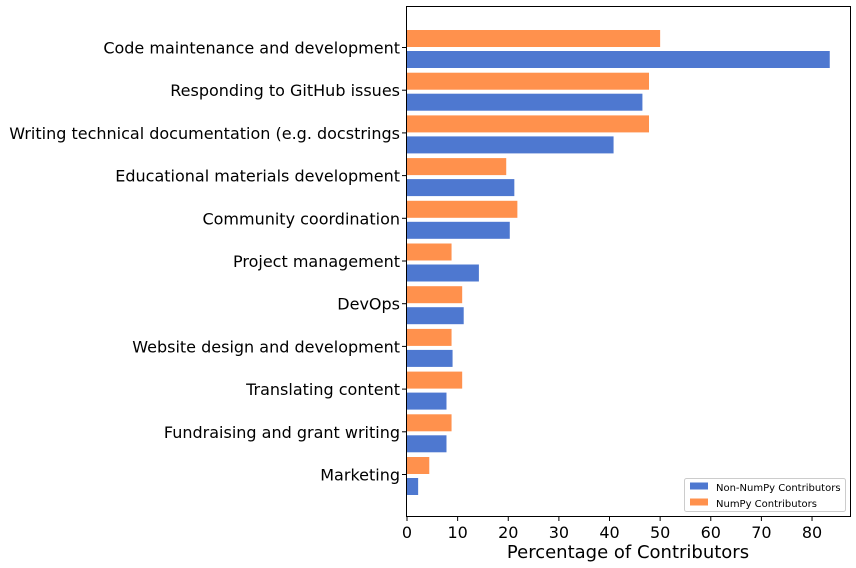 The image size is (856, 568). I want to click on bar-non-numpy-marketing, so click(413, 486).